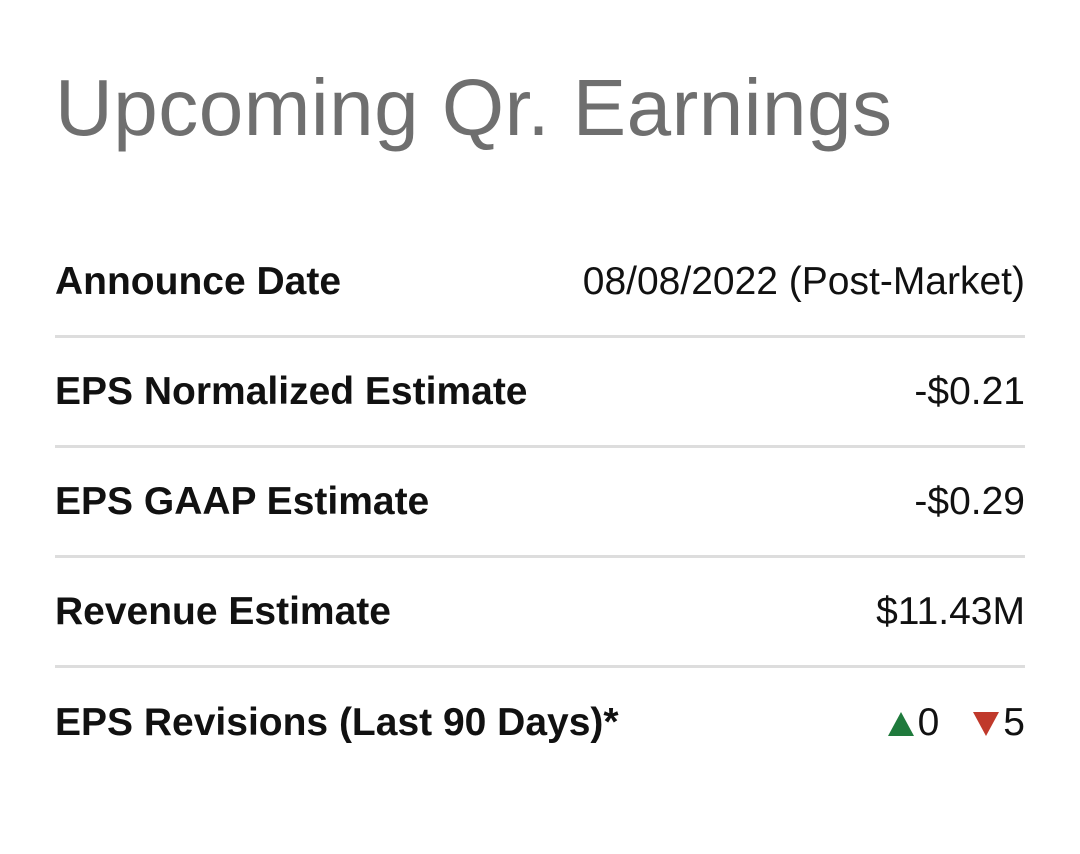 This screenshot has height=854, width=1080. What do you see at coordinates (223, 611) in the screenshot?
I see `revenue-estimate-label: Revenue Estimate` at bounding box center [223, 611].